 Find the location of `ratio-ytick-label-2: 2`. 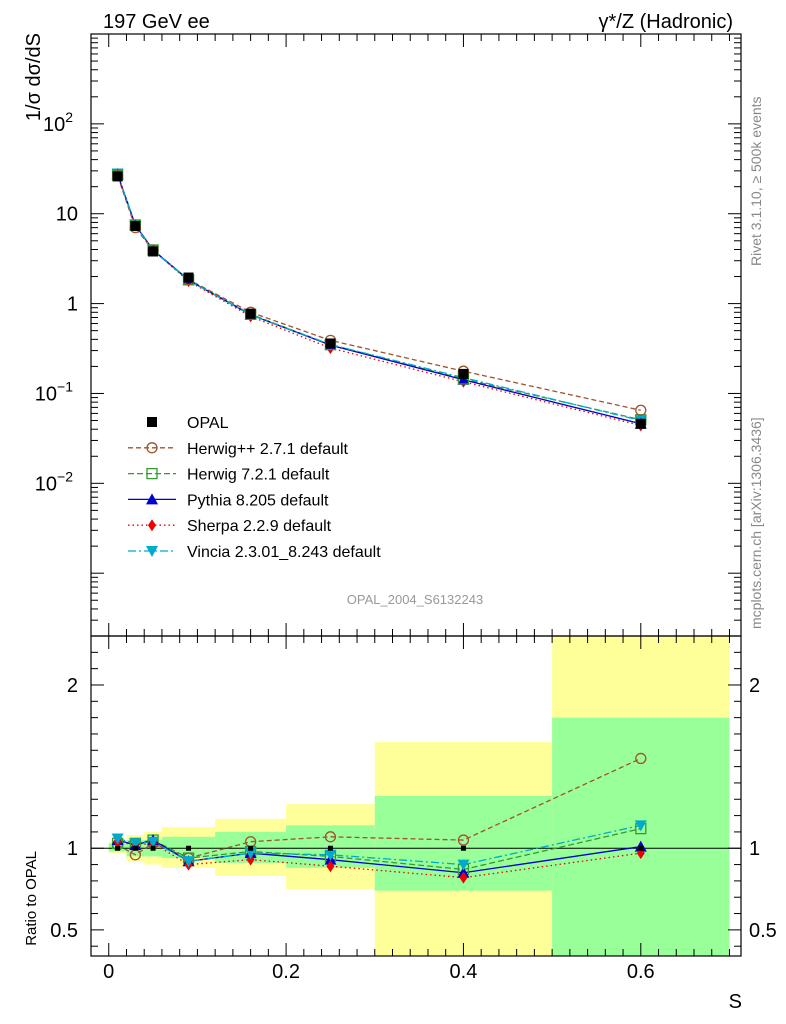

ratio-ytick-label-2: 2 is located at coordinates (72, 686).